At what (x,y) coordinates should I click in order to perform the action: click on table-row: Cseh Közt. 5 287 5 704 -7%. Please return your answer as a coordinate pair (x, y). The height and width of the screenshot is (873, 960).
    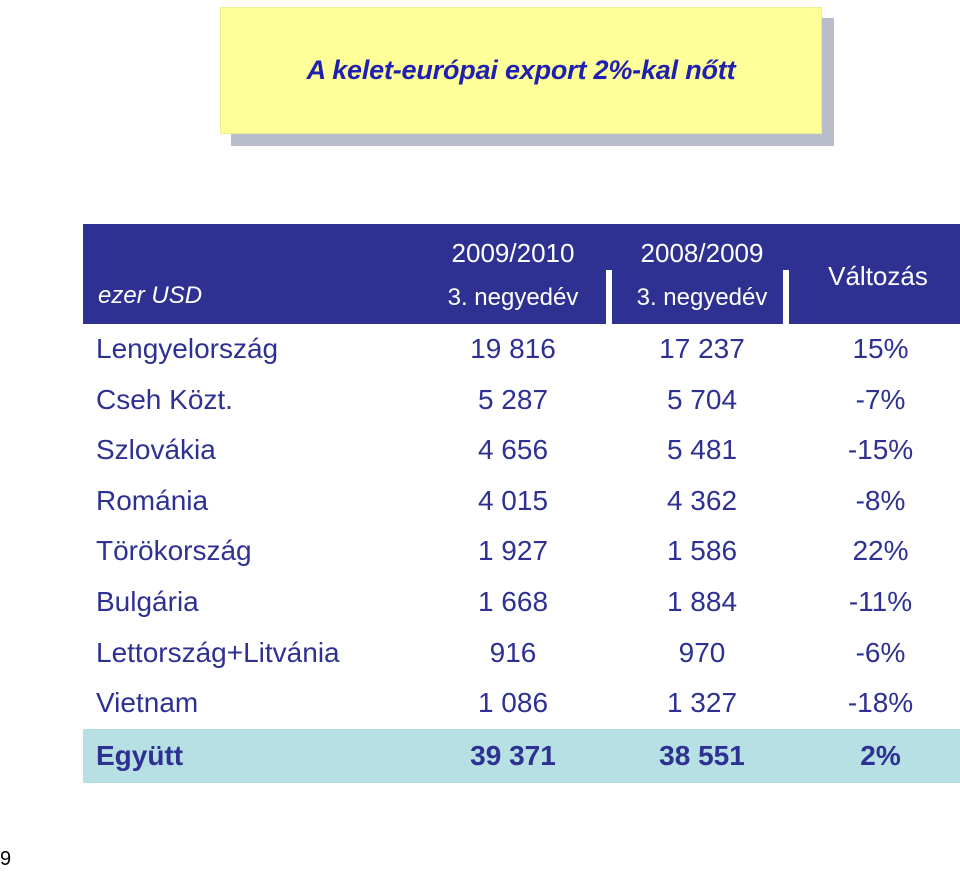
    Looking at the image, I should click on (521, 400).